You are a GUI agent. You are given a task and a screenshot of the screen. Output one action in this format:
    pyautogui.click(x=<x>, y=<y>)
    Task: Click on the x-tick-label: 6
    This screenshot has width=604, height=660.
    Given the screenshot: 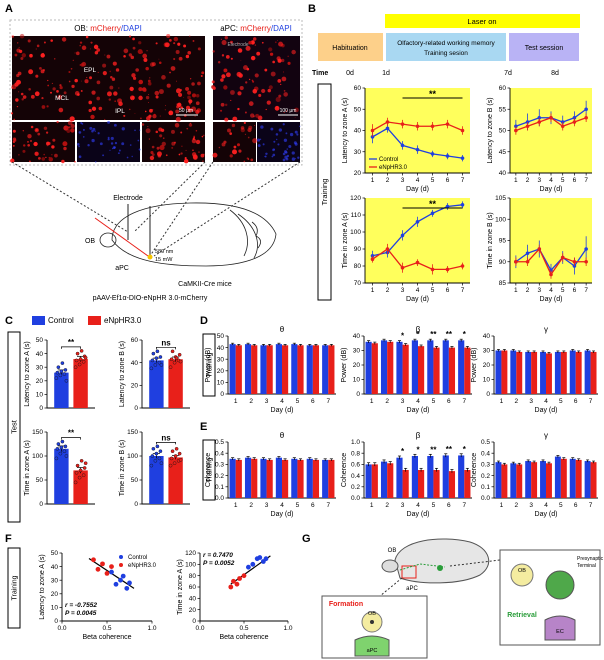 What is the action you would take?
    pyautogui.click(x=313, y=401)
    